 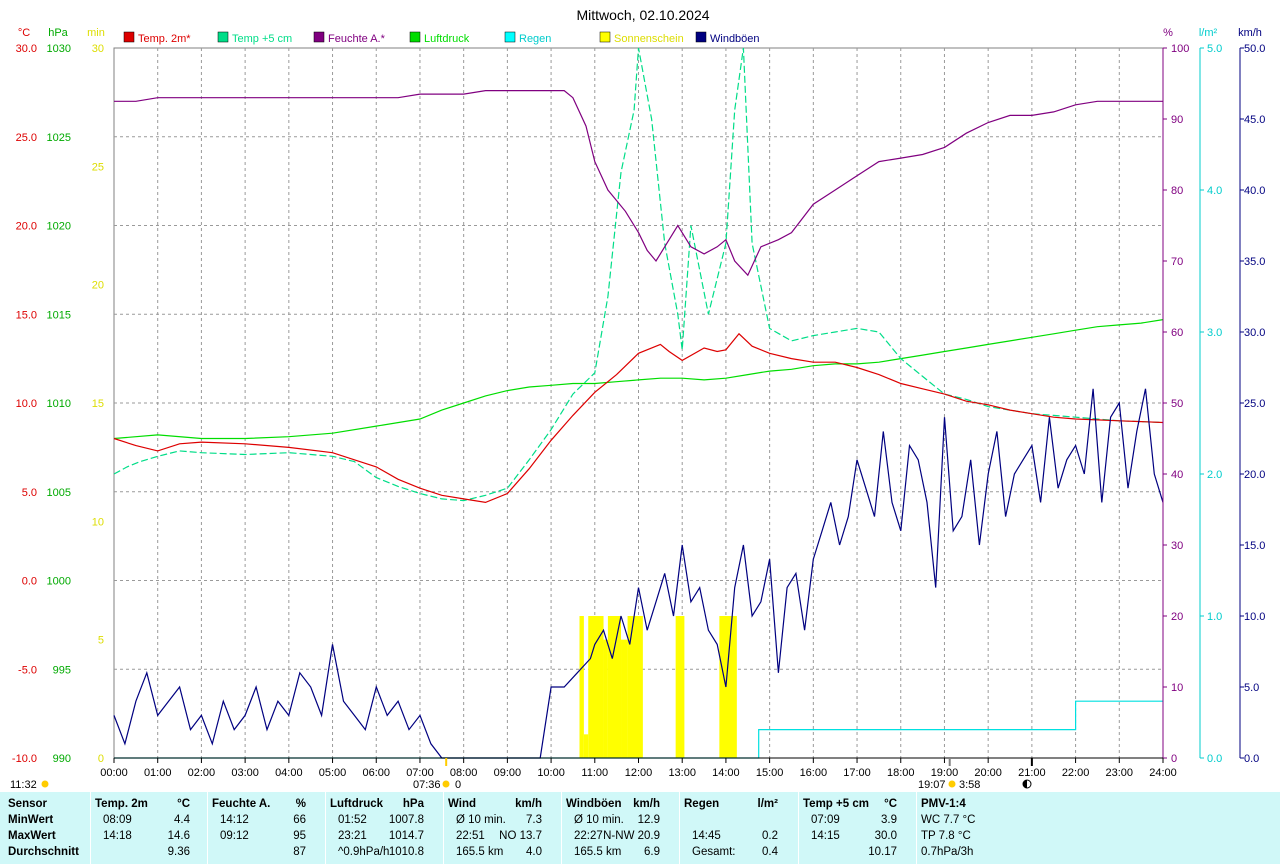 I want to click on stats-row-label: MinWert, so click(x=31, y=820).